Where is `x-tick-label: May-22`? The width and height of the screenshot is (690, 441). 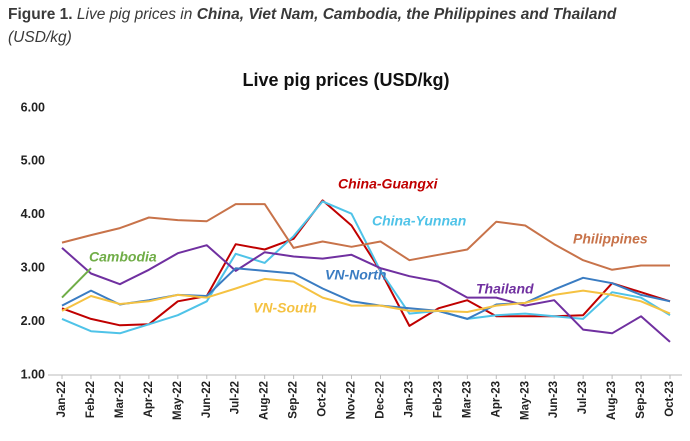 x-tick-label: May-22 is located at coordinates (178, 400).